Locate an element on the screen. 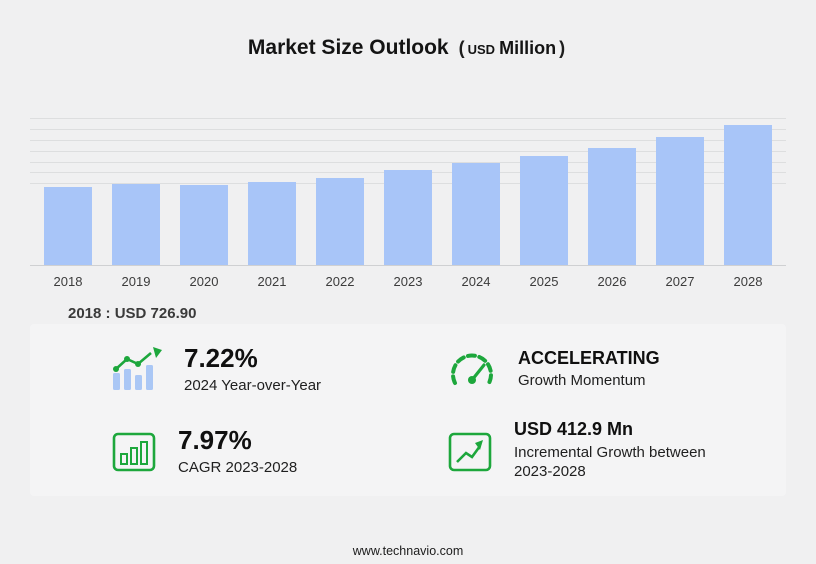  stat-value-momentum: ACCELERATING is located at coordinates (589, 357).